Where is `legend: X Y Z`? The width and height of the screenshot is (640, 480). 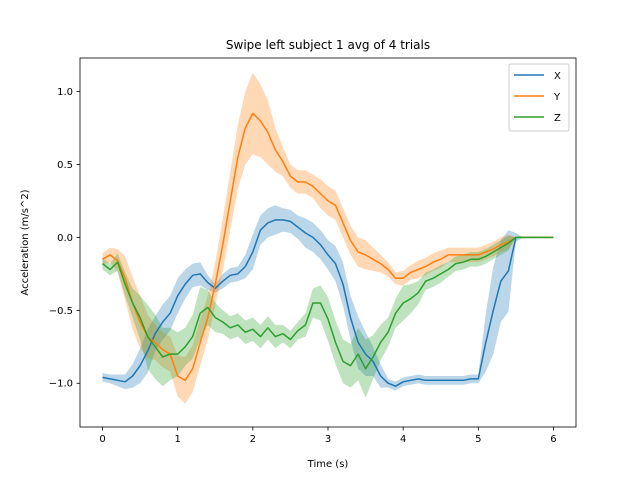
legend: X Y Z is located at coordinates (539, 97).